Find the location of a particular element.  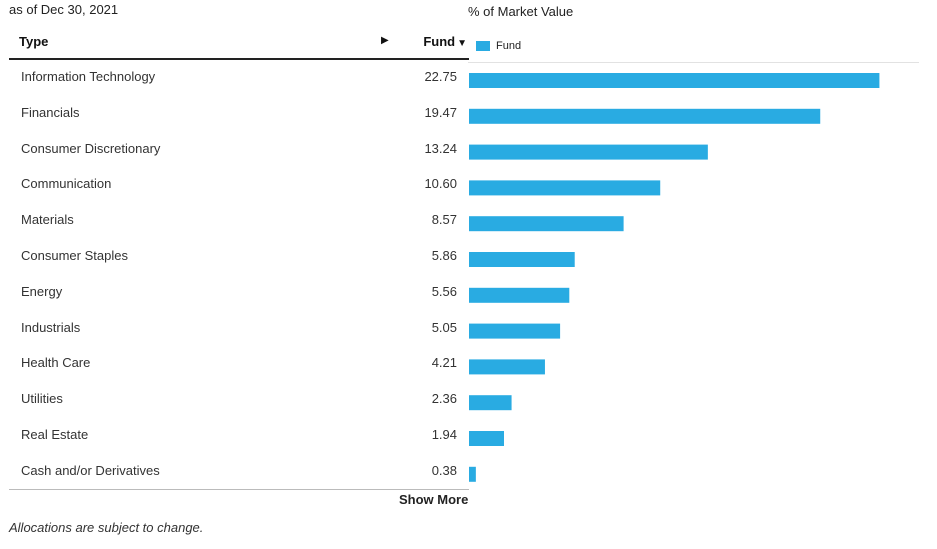

sort-down-icon: ▼ is located at coordinates (462, 43).